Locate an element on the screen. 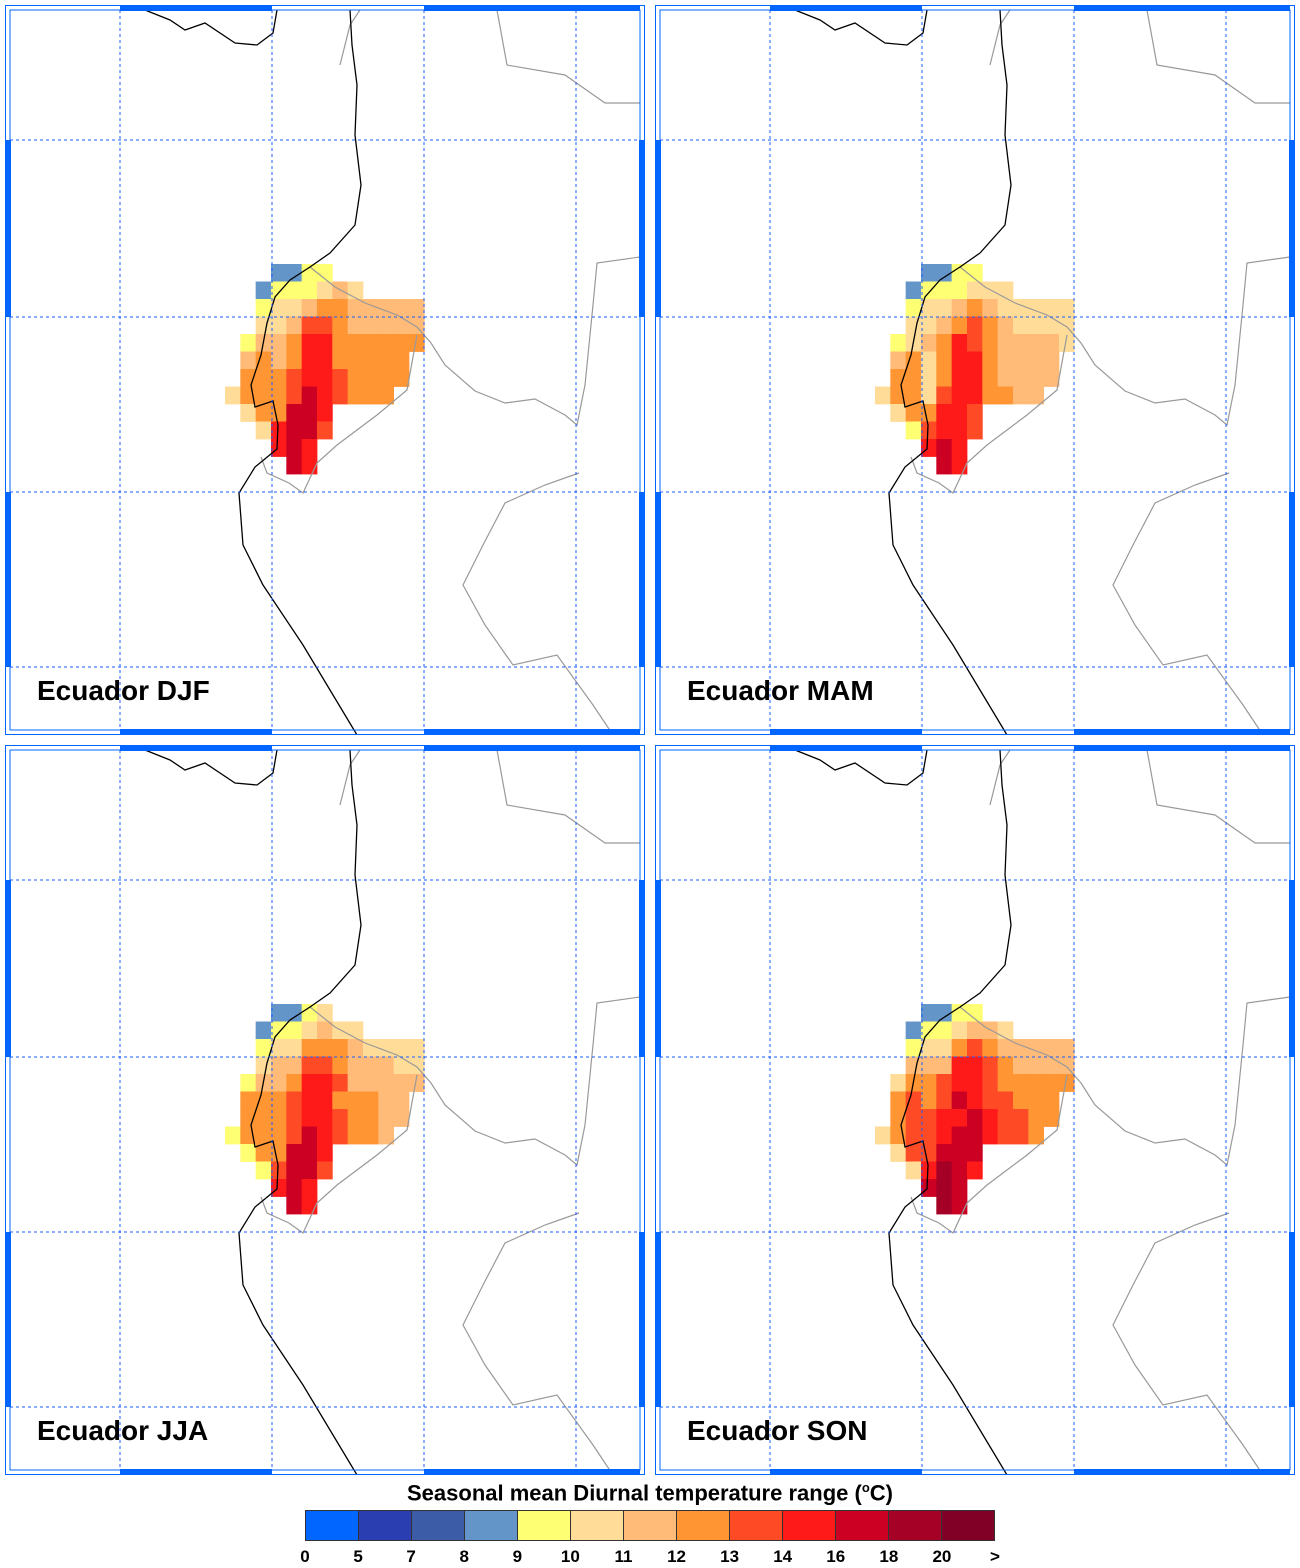 Image resolution: width=1300 pixels, height=1568 pixels. colorbar-tick-label: 10 is located at coordinates (570, 1556).